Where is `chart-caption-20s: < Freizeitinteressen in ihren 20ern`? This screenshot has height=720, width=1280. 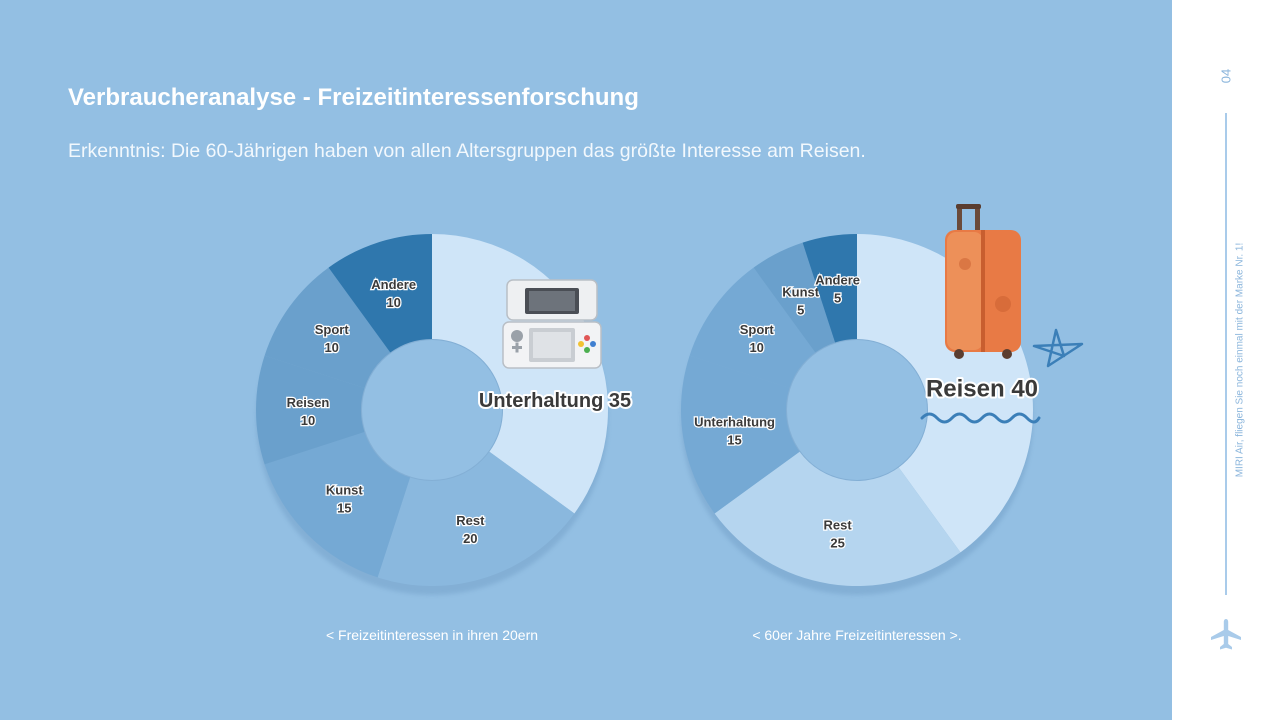
chart-caption-20s: < Freizeitinteressen in ihren 20ern is located at coordinates (432, 635).